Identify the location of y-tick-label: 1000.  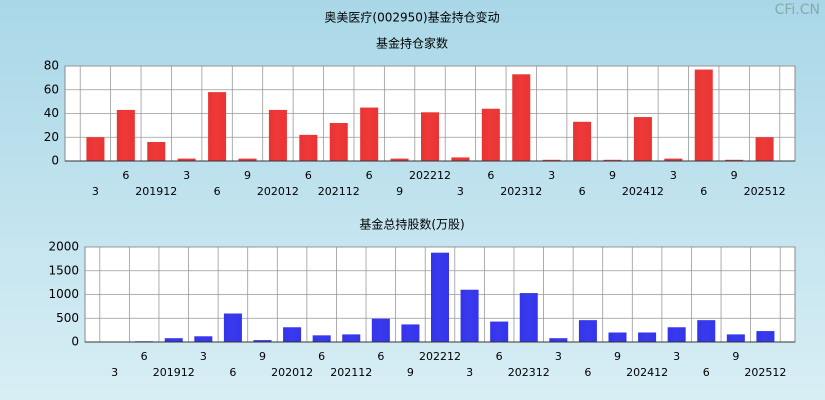
(63, 294).